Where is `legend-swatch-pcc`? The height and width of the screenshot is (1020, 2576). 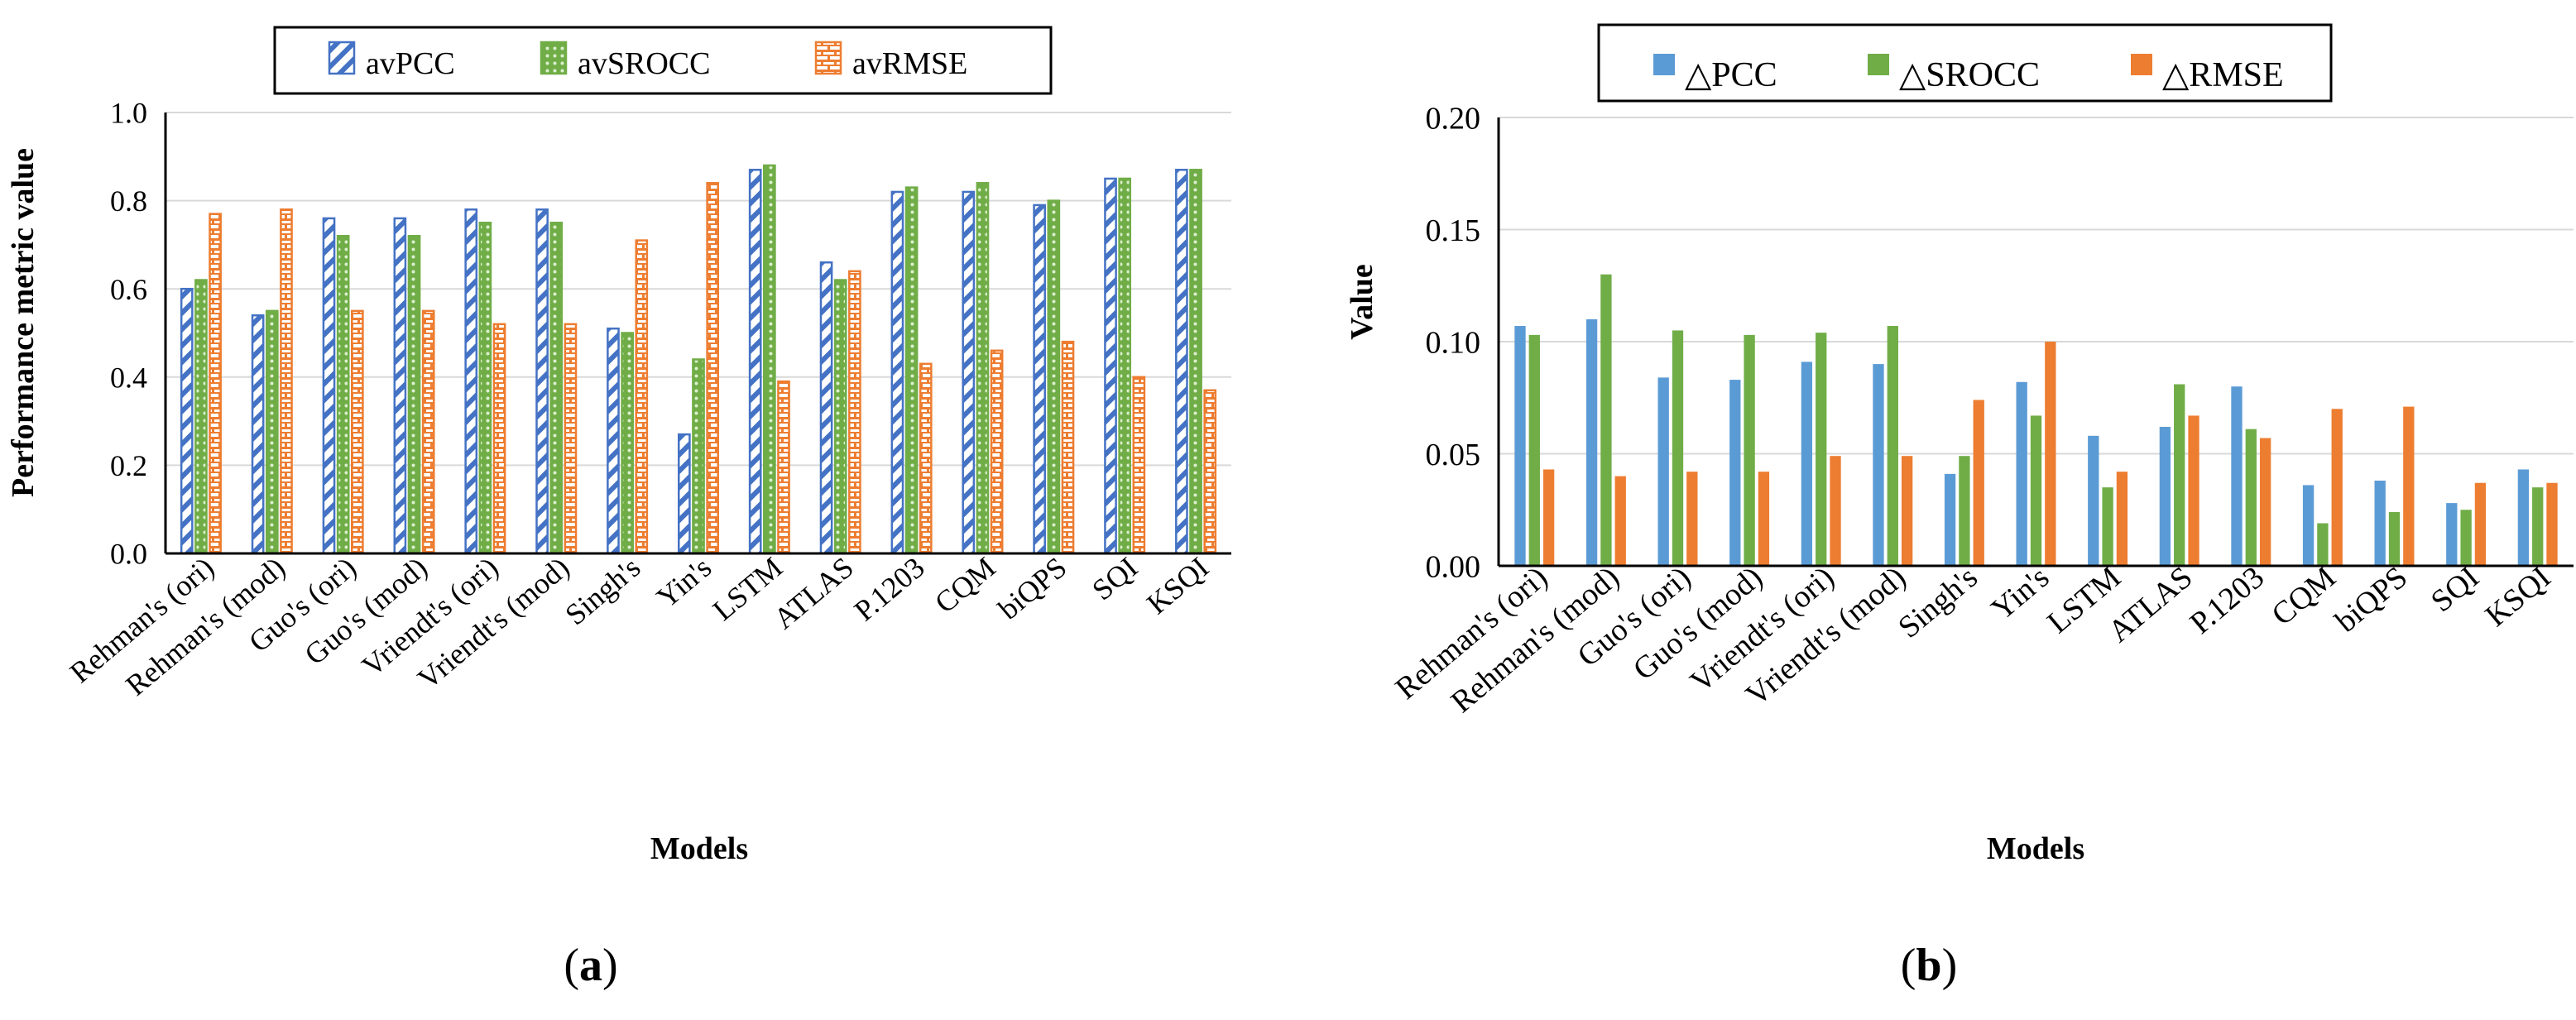 legend-swatch-pcc is located at coordinates (1664, 64).